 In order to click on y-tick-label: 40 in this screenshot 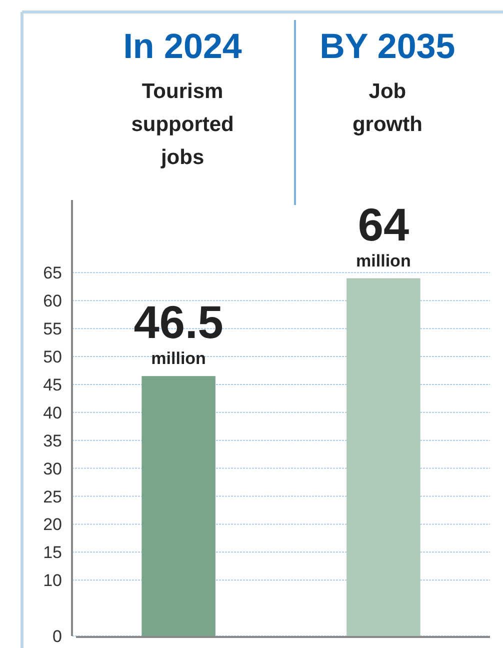, I will do `click(52, 412)`.